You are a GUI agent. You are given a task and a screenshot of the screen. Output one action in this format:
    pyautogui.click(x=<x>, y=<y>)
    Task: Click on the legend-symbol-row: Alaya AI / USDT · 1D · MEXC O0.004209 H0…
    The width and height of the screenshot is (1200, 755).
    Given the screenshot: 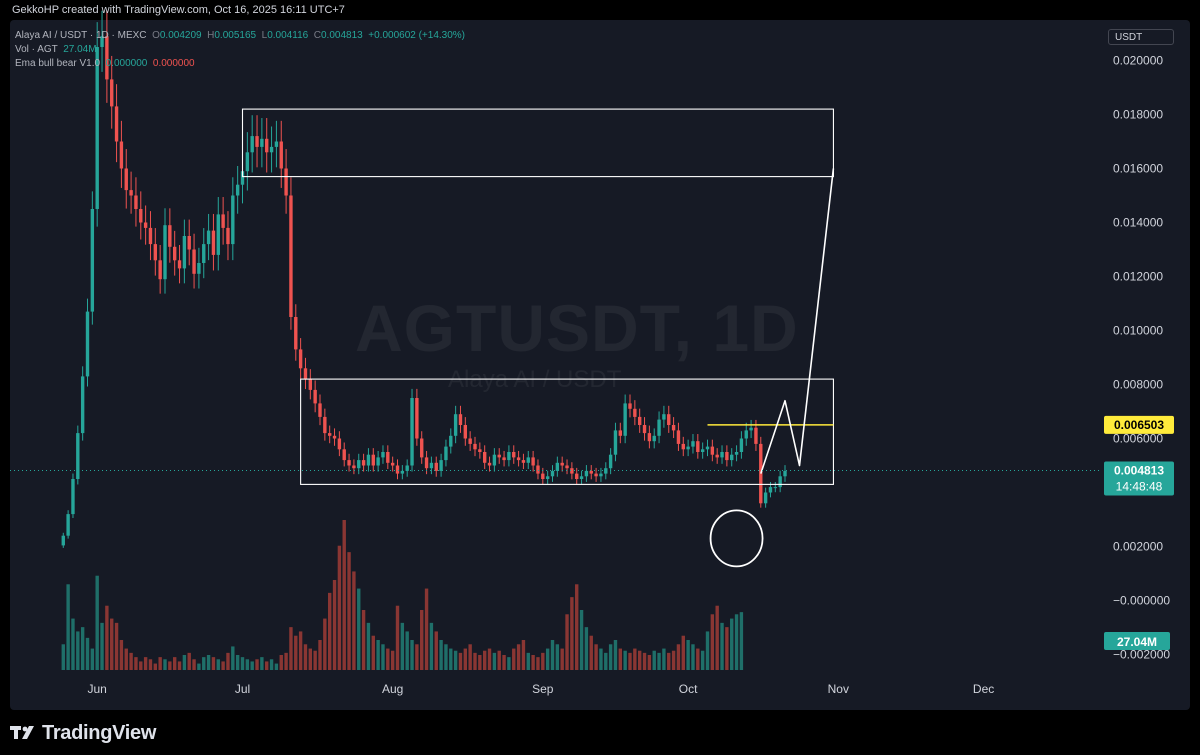 What is the action you would take?
    pyautogui.click(x=240, y=35)
    